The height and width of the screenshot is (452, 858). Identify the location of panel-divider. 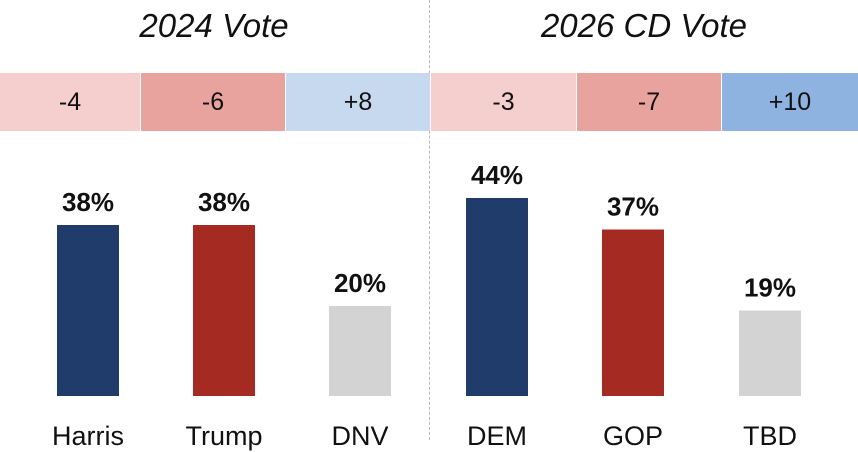
(429, 220).